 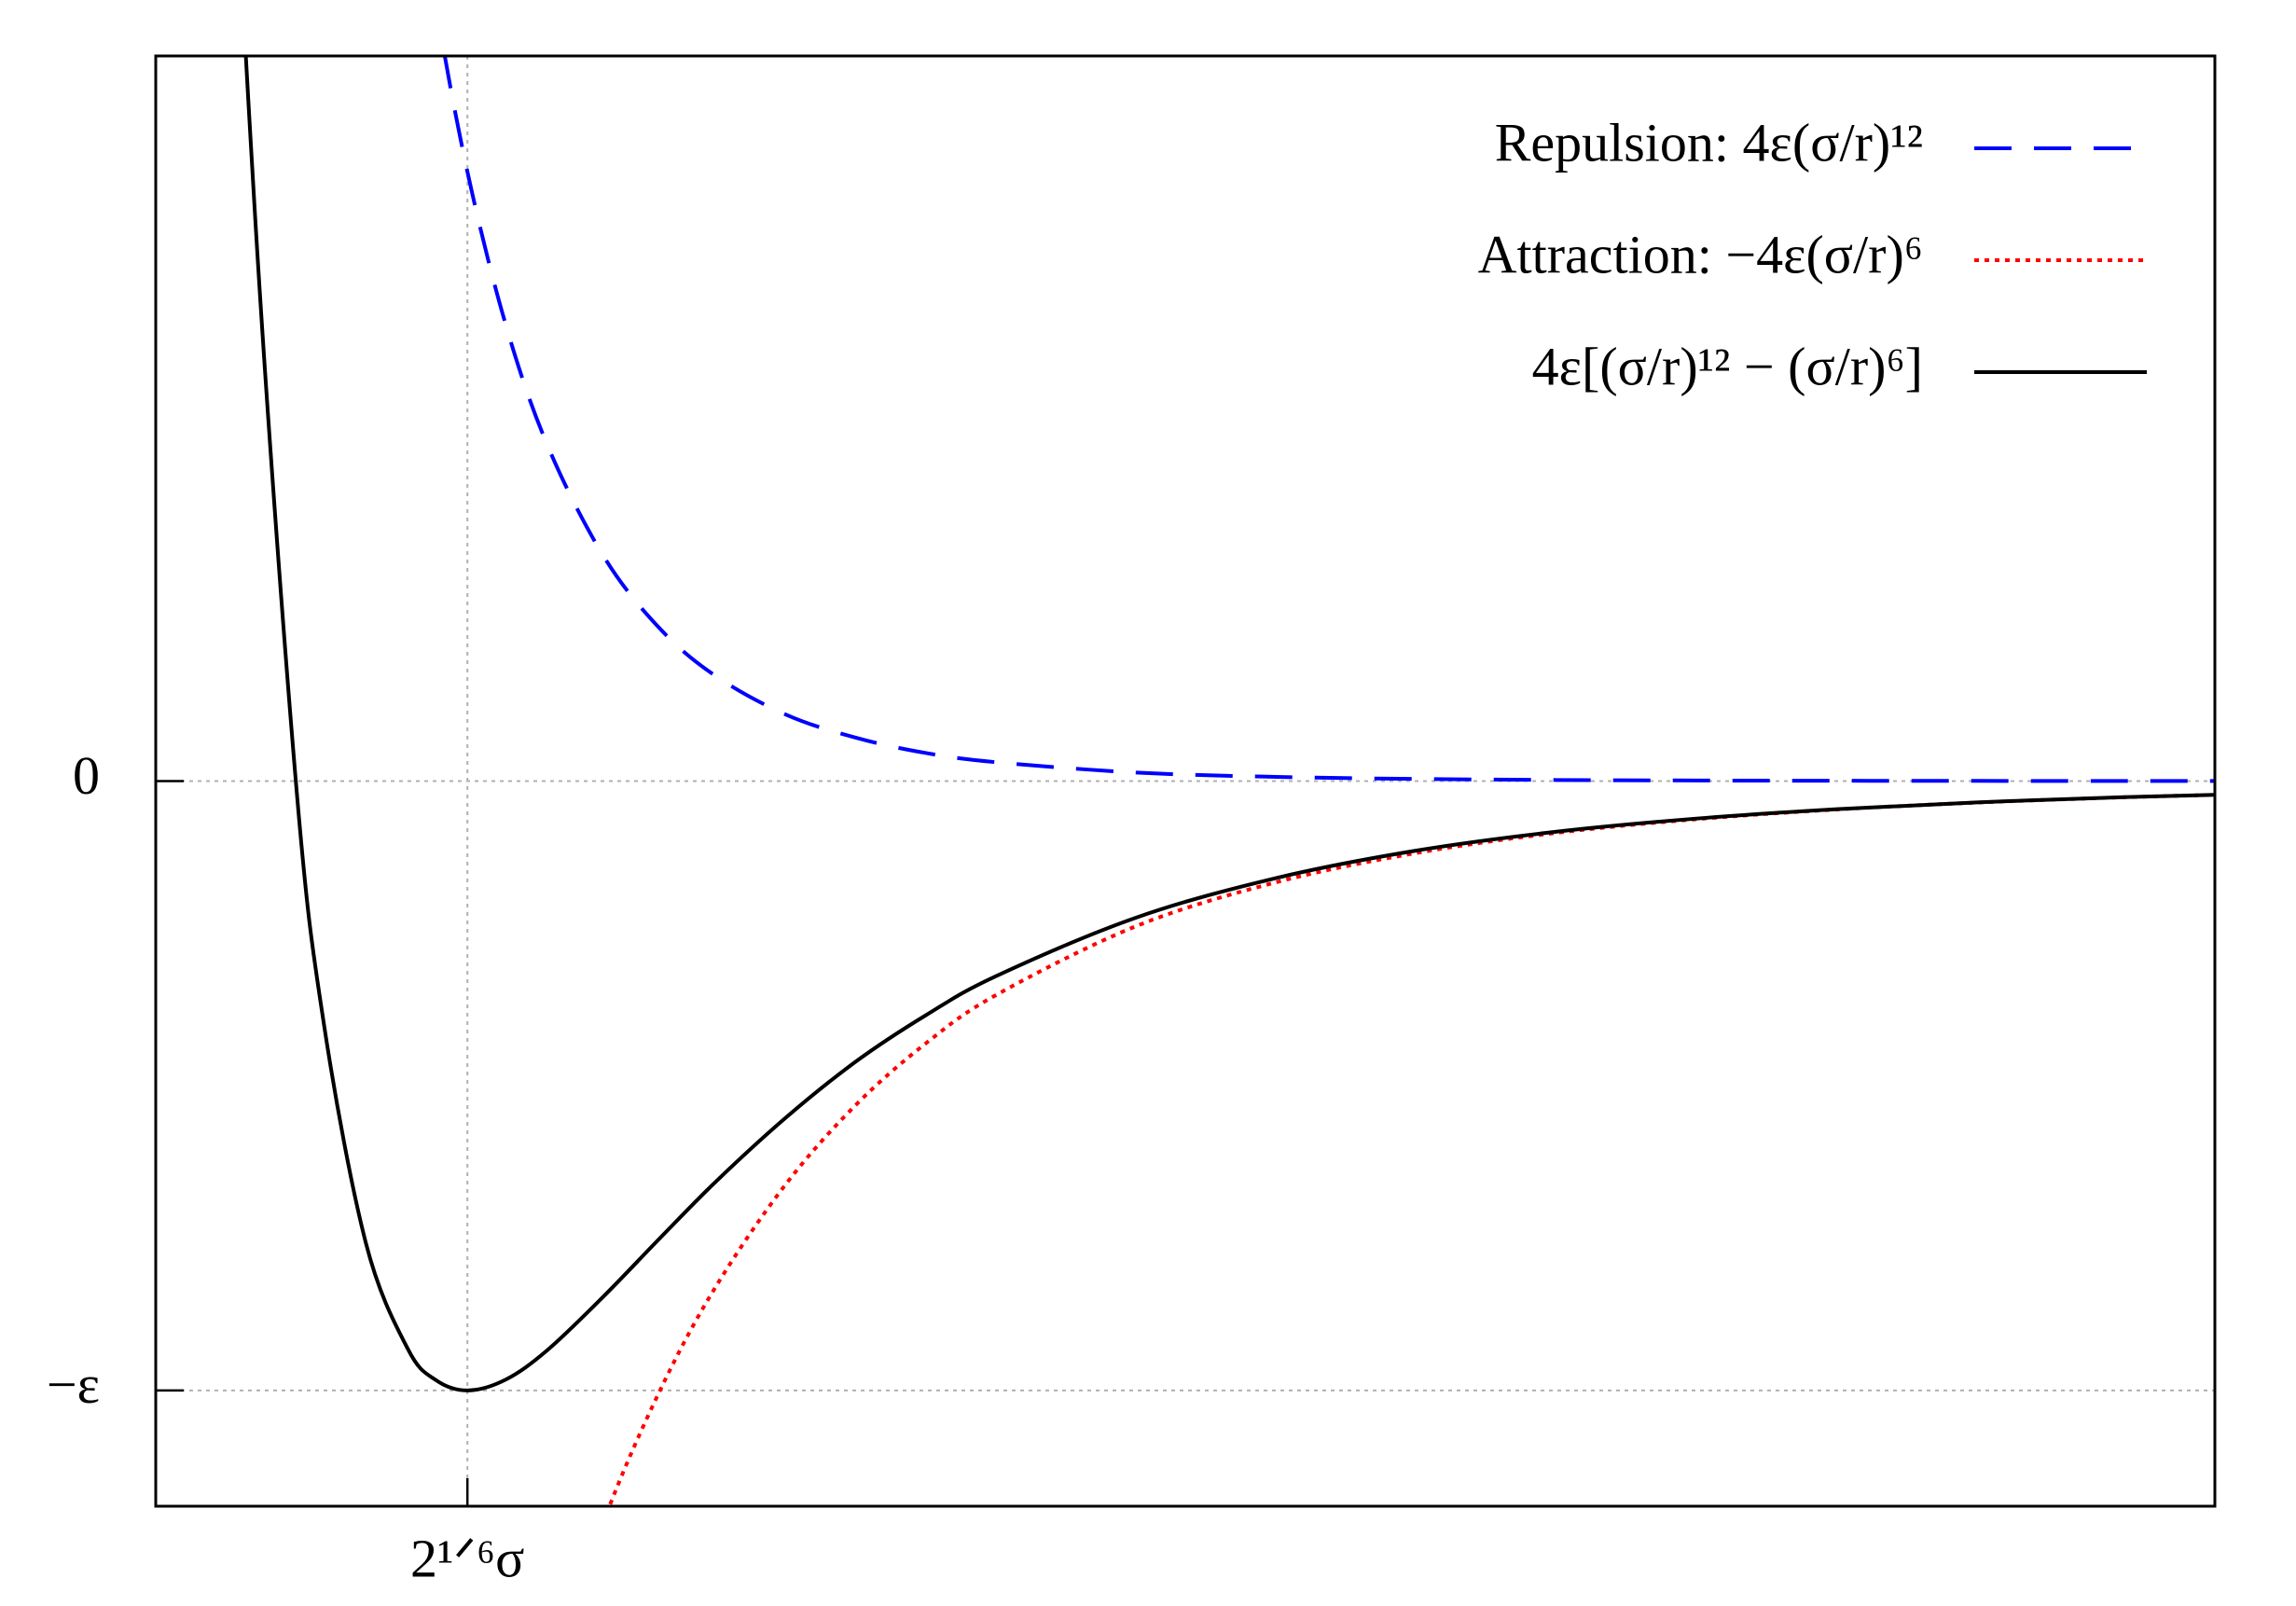 What do you see at coordinates (467, 1558) in the screenshot?
I see `x-tick-label: 2¹ᐟ⁶σ` at bounding box center [467, 1558].